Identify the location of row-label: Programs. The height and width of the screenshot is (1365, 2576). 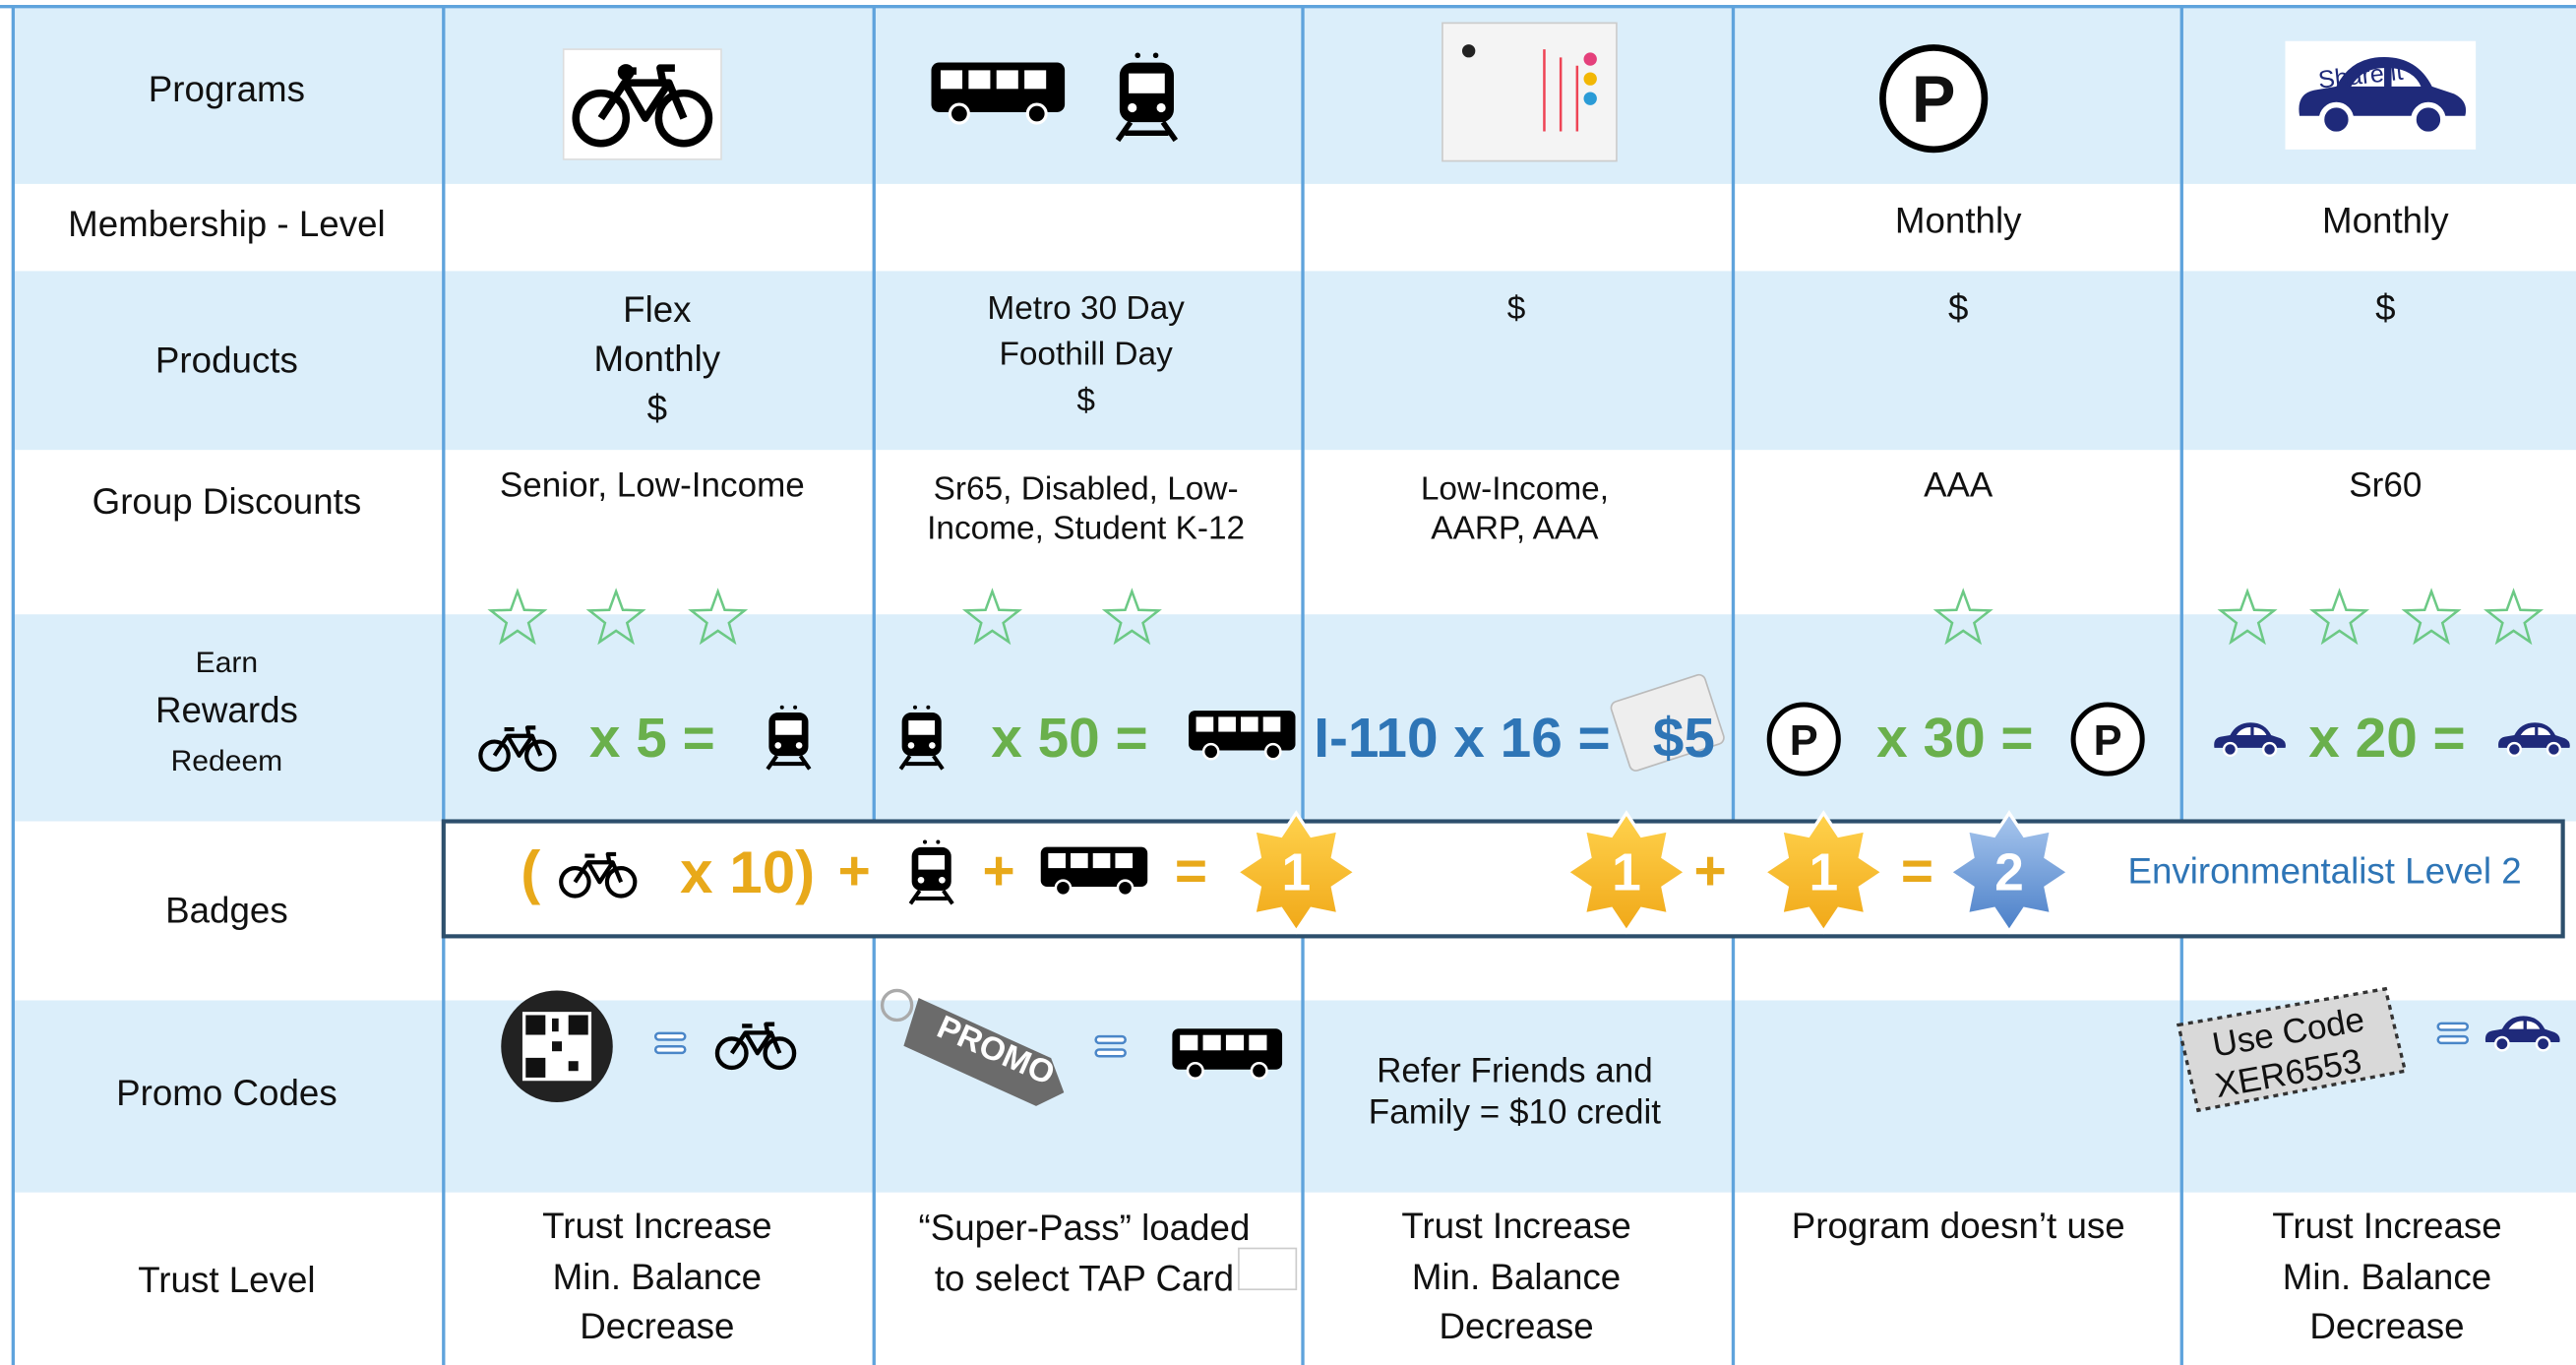
(227, 89).